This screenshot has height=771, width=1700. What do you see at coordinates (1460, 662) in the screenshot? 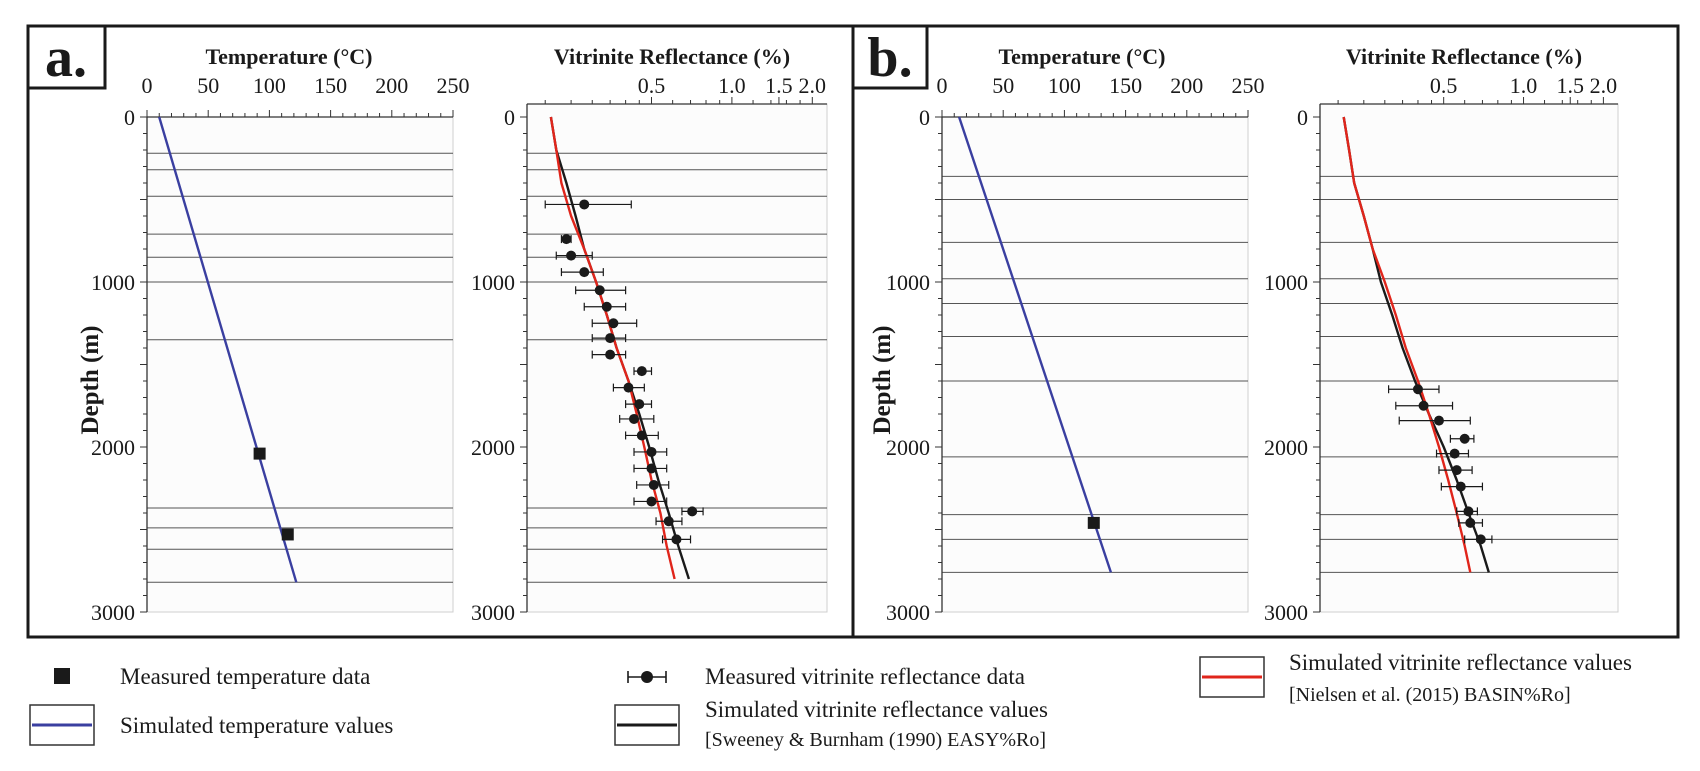
I see `legend-simulated-vr-basin: Simulated vitrinite reflectance values` at bounding box center [1460, 662].